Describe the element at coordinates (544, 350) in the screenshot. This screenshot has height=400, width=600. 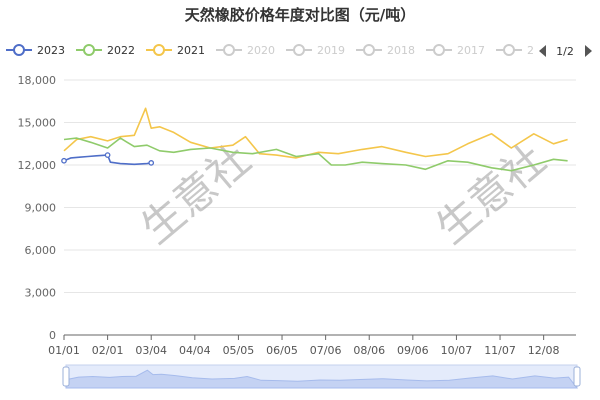
I see `x-tick-label: 12/08` at that location.